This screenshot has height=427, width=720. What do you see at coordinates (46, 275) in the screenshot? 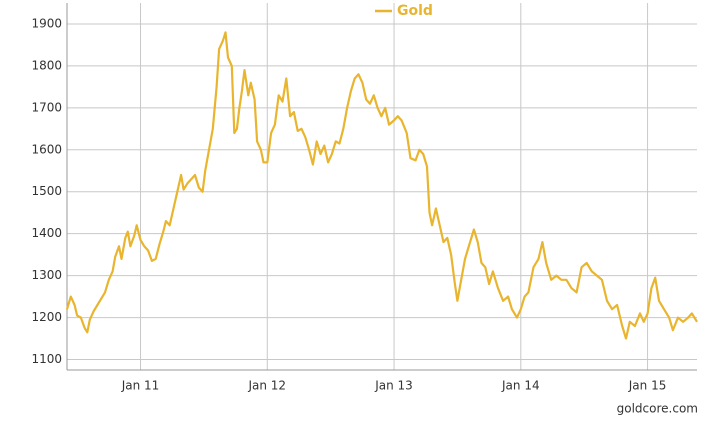
I see `y-tick-label: 1300` at bounding box center [46, 275].